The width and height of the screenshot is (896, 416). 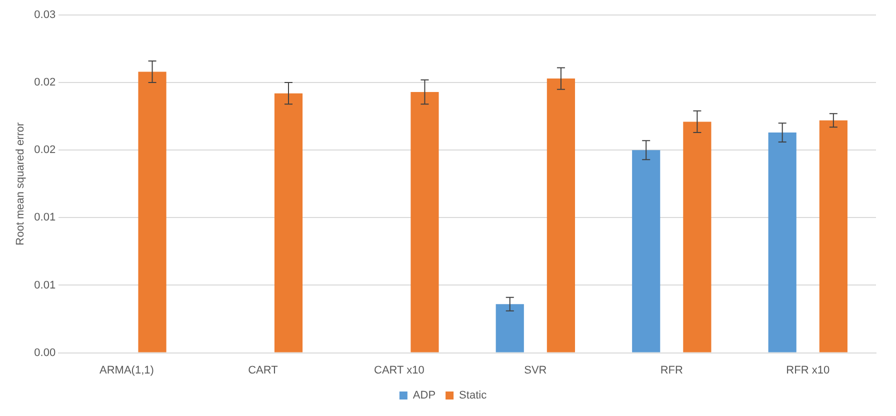 I want to click on x-tick-label: SVR, so click(x=535, y=370).